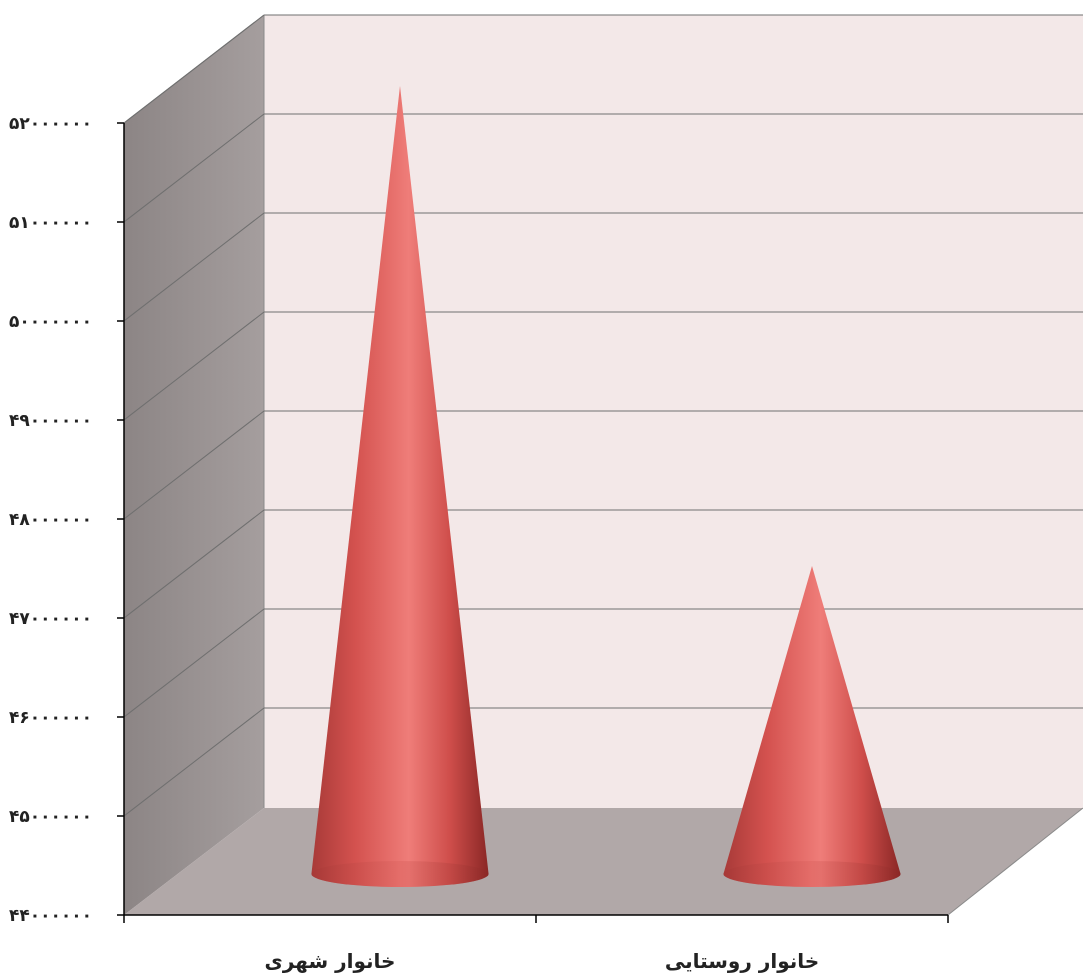 The width and height of the screenshot is (1083, 979). I want to click on x-category-label: خانوار شهری, so click(330, 961).